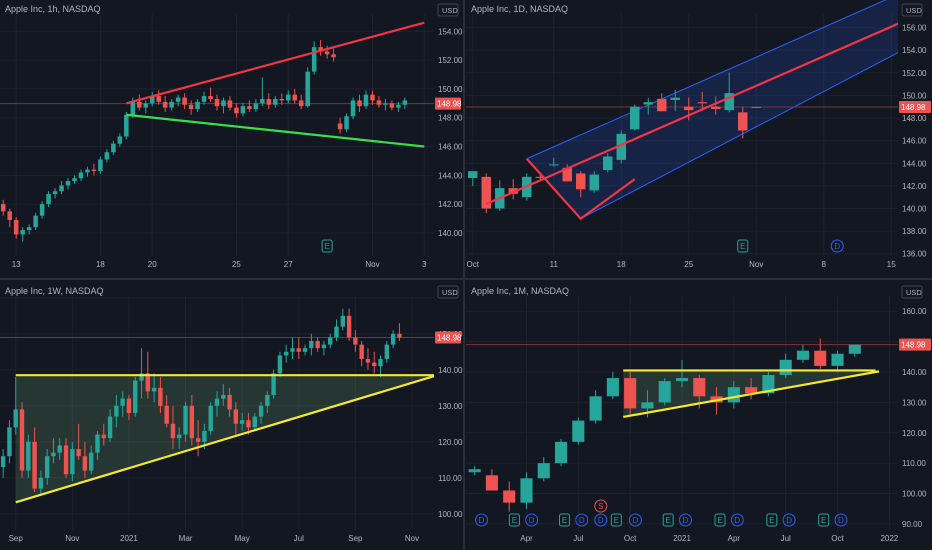 The image size is (932, 550). I want to click on y-tick-label: 156.00, so click(914, 28).